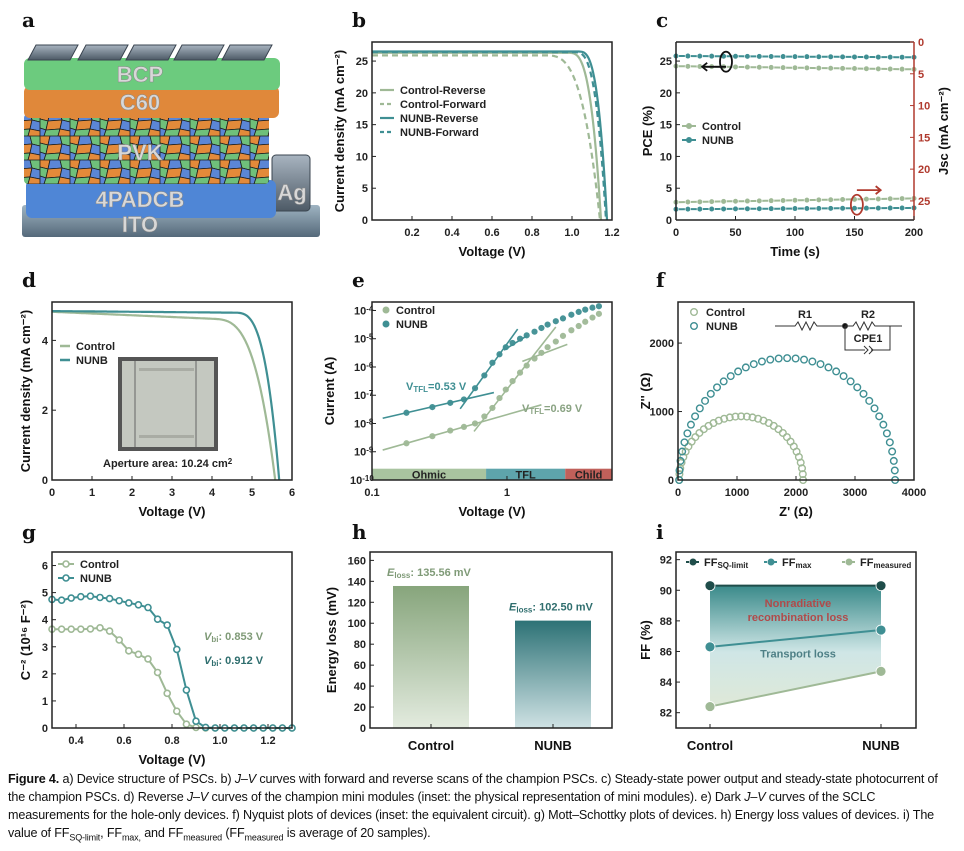  What do you see at coordinates (662, 20) in the screenshot?
I see `panel-letter-c: c` at bounding box center [662, 20].